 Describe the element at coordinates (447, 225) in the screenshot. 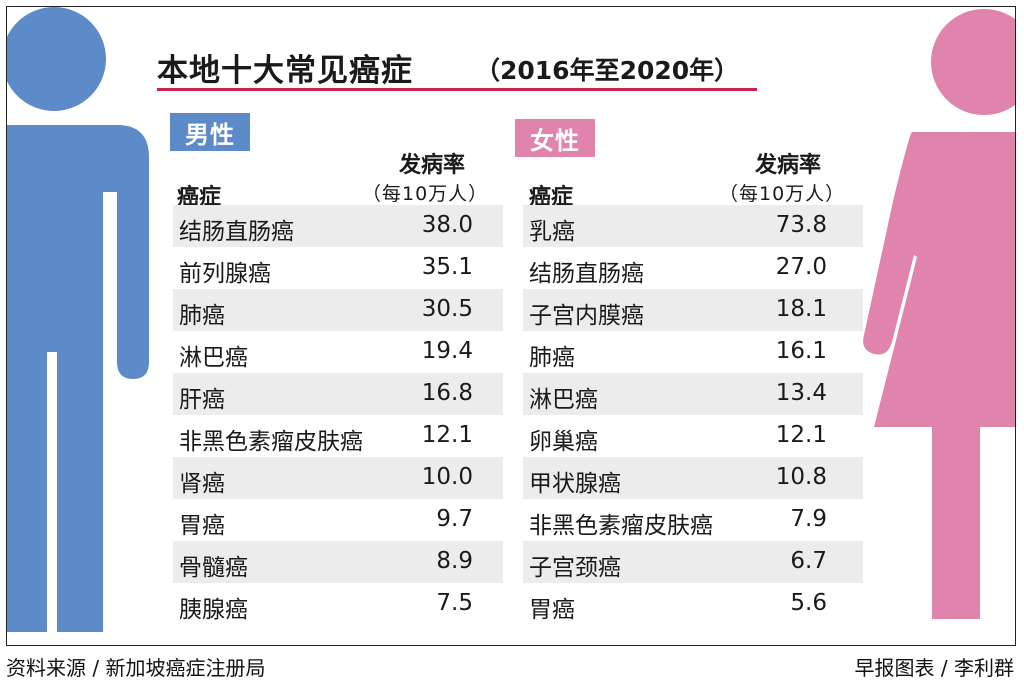

I see `incidence-rate-value: 38.0` at that location.